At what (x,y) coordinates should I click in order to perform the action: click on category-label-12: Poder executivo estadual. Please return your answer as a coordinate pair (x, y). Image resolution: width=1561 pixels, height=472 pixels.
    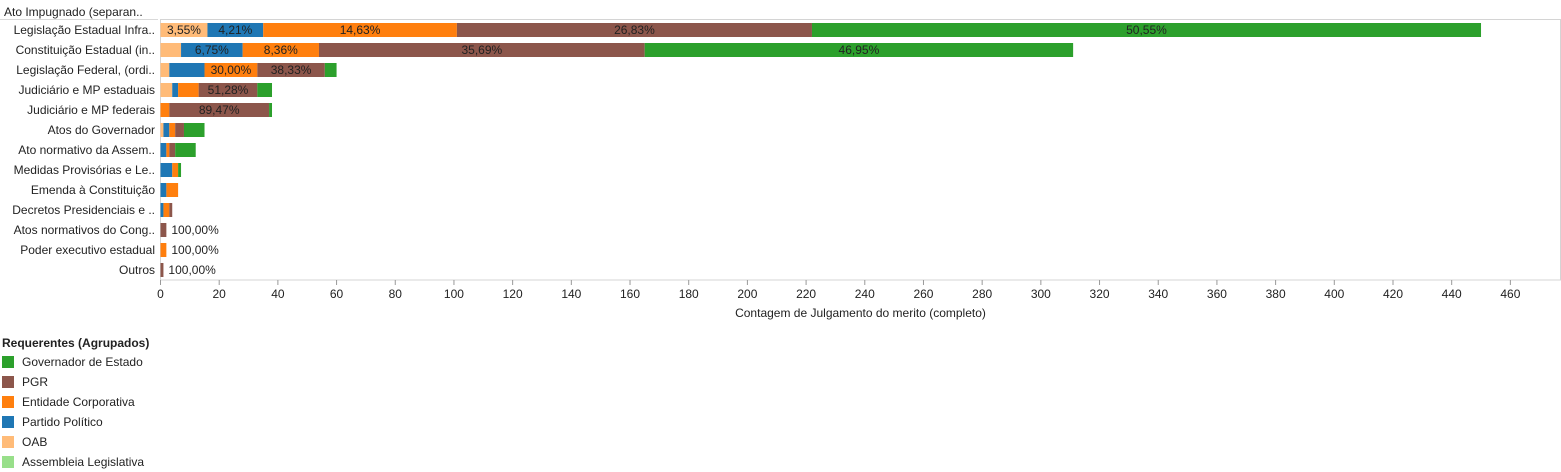
    Looking at the image, I should click on (87, 250).